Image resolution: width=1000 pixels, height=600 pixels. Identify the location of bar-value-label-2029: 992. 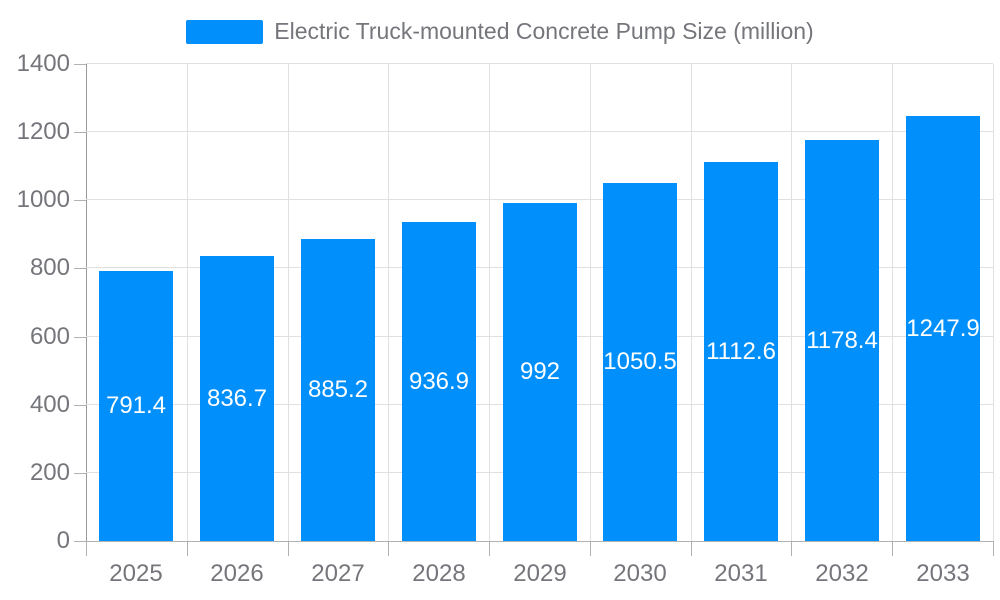
(540, 371).